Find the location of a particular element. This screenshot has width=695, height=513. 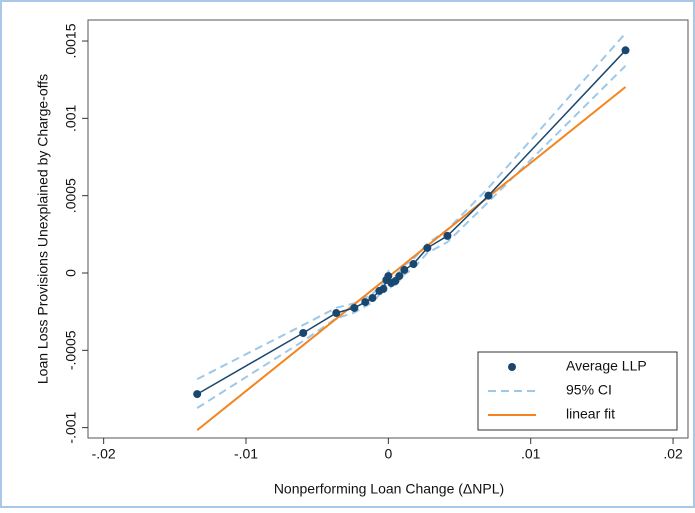

legend-label: 95% CI is located at coordinates (589, 390).